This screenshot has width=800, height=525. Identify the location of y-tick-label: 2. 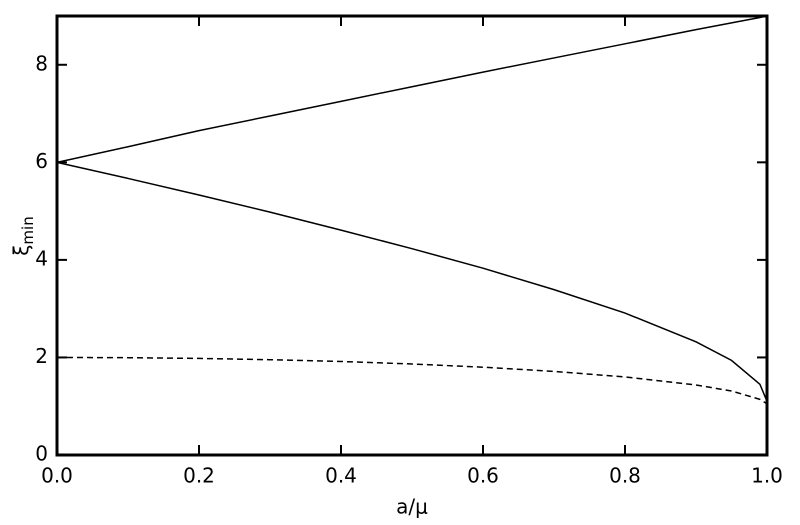
(41, 356).